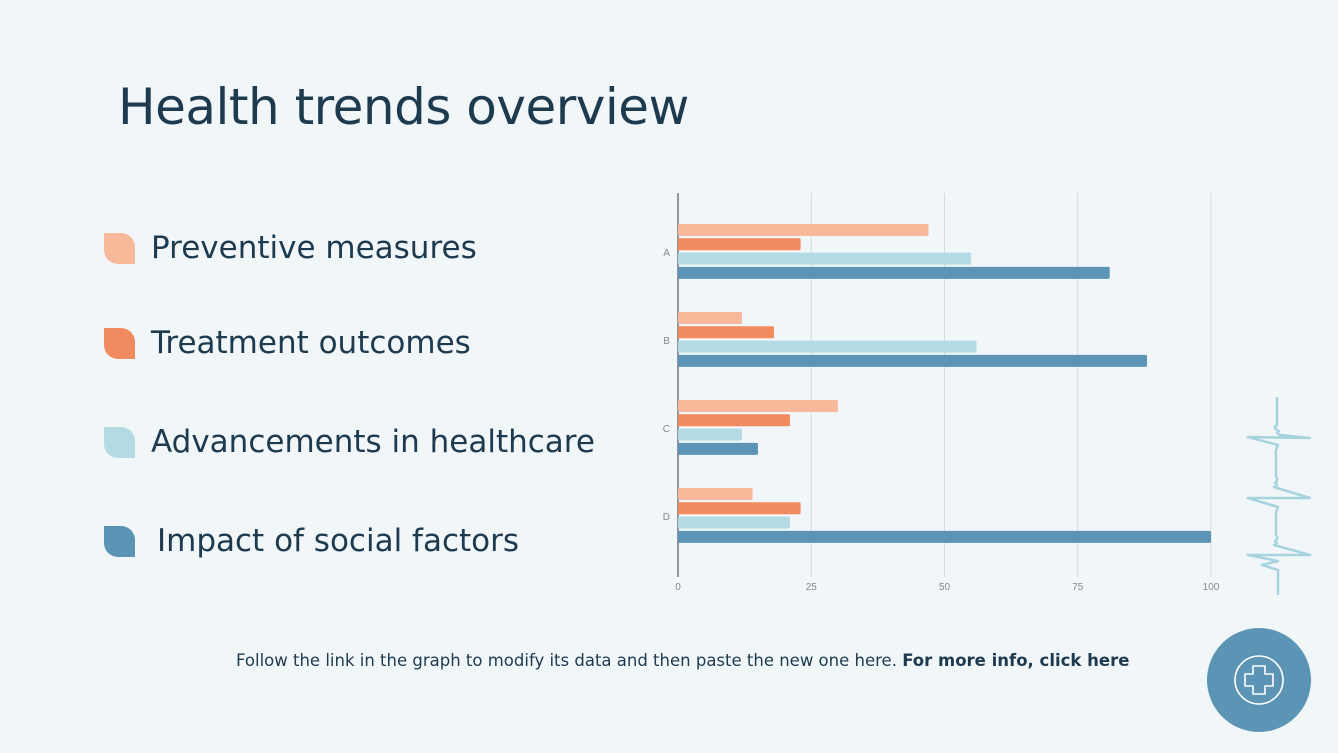 This screenshot has width=1338, height=753. I want to click on medical-cross-icon, so click(1259, 680).